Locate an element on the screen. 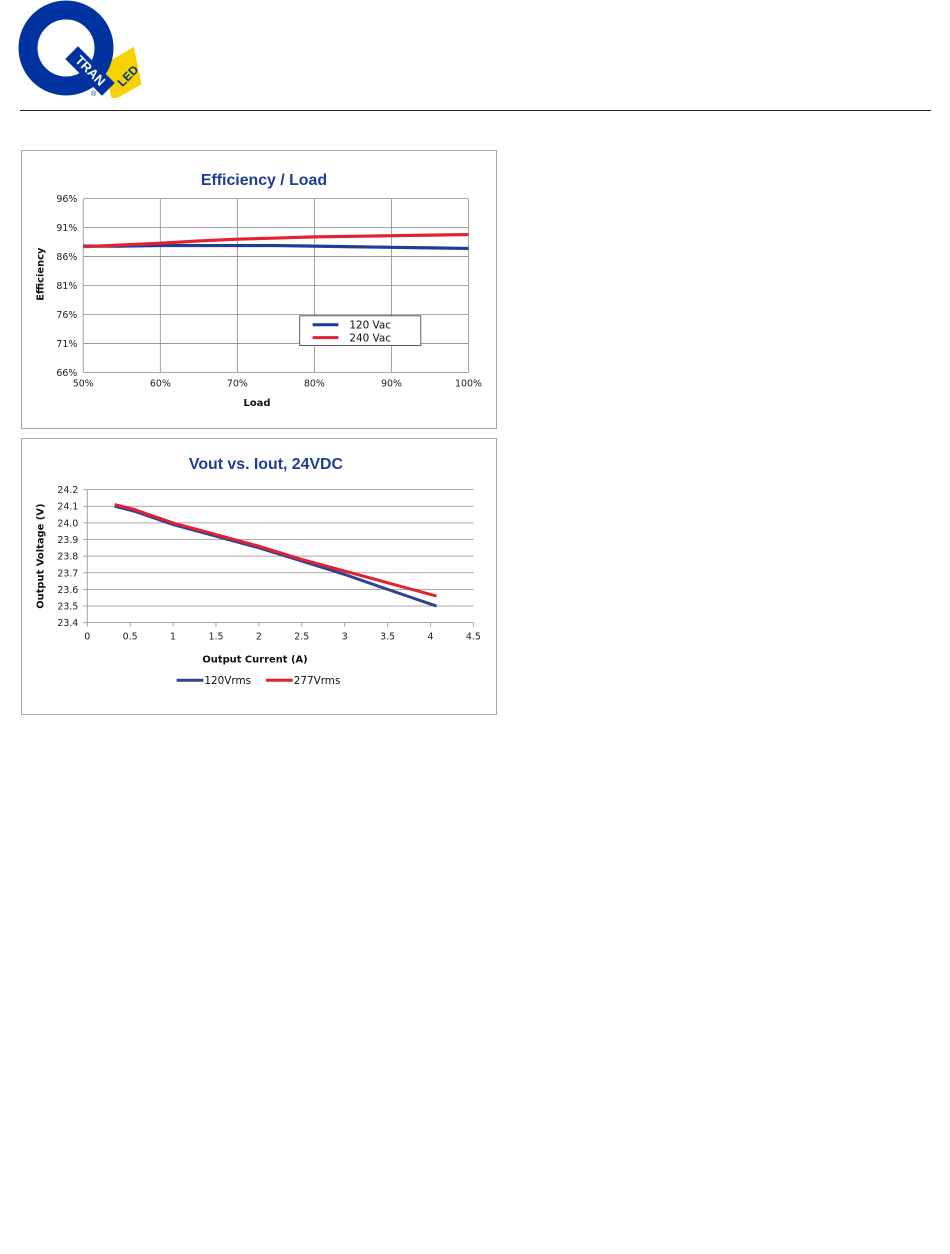 The image size is (950, 1254). x-axis-label: Load is located at coordinates (257, 403).